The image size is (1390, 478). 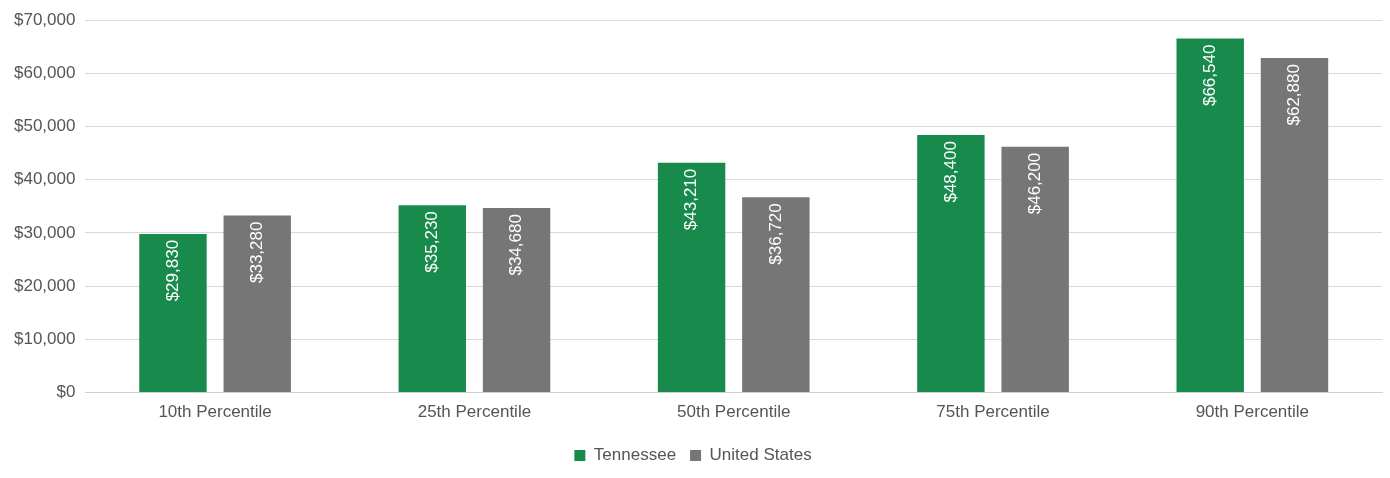 I want to click on data-label: $33,280, so click(x=256, y=252).